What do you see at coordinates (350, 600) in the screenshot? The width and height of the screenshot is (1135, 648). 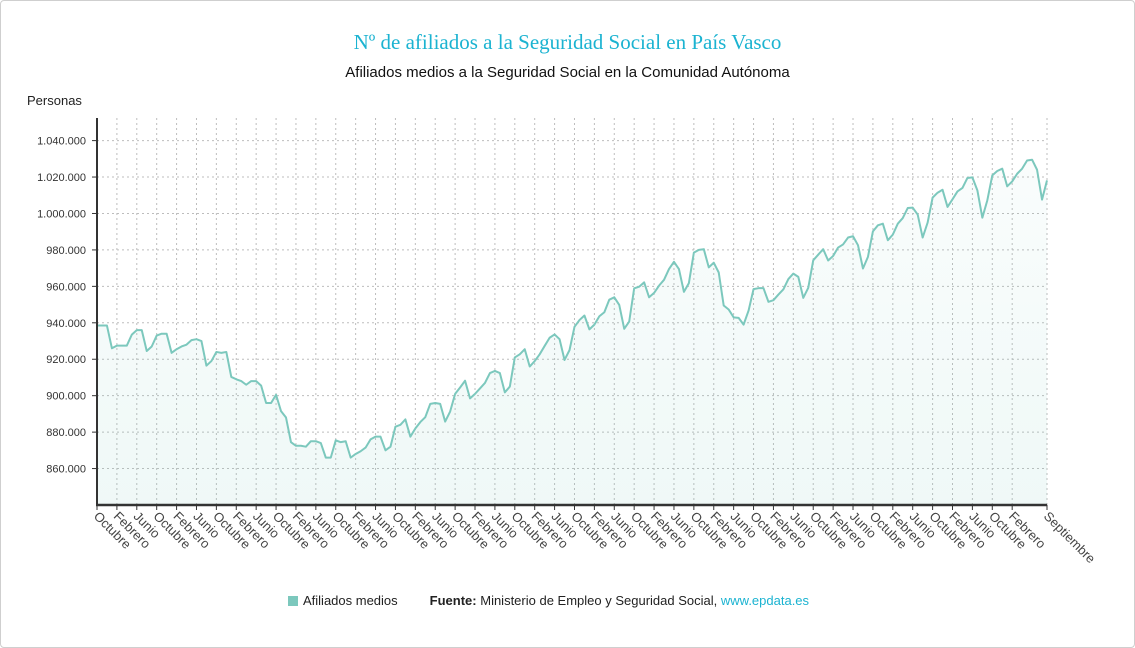 I see `legend-label: Afiliados medios` at bounding box center [350, 600].